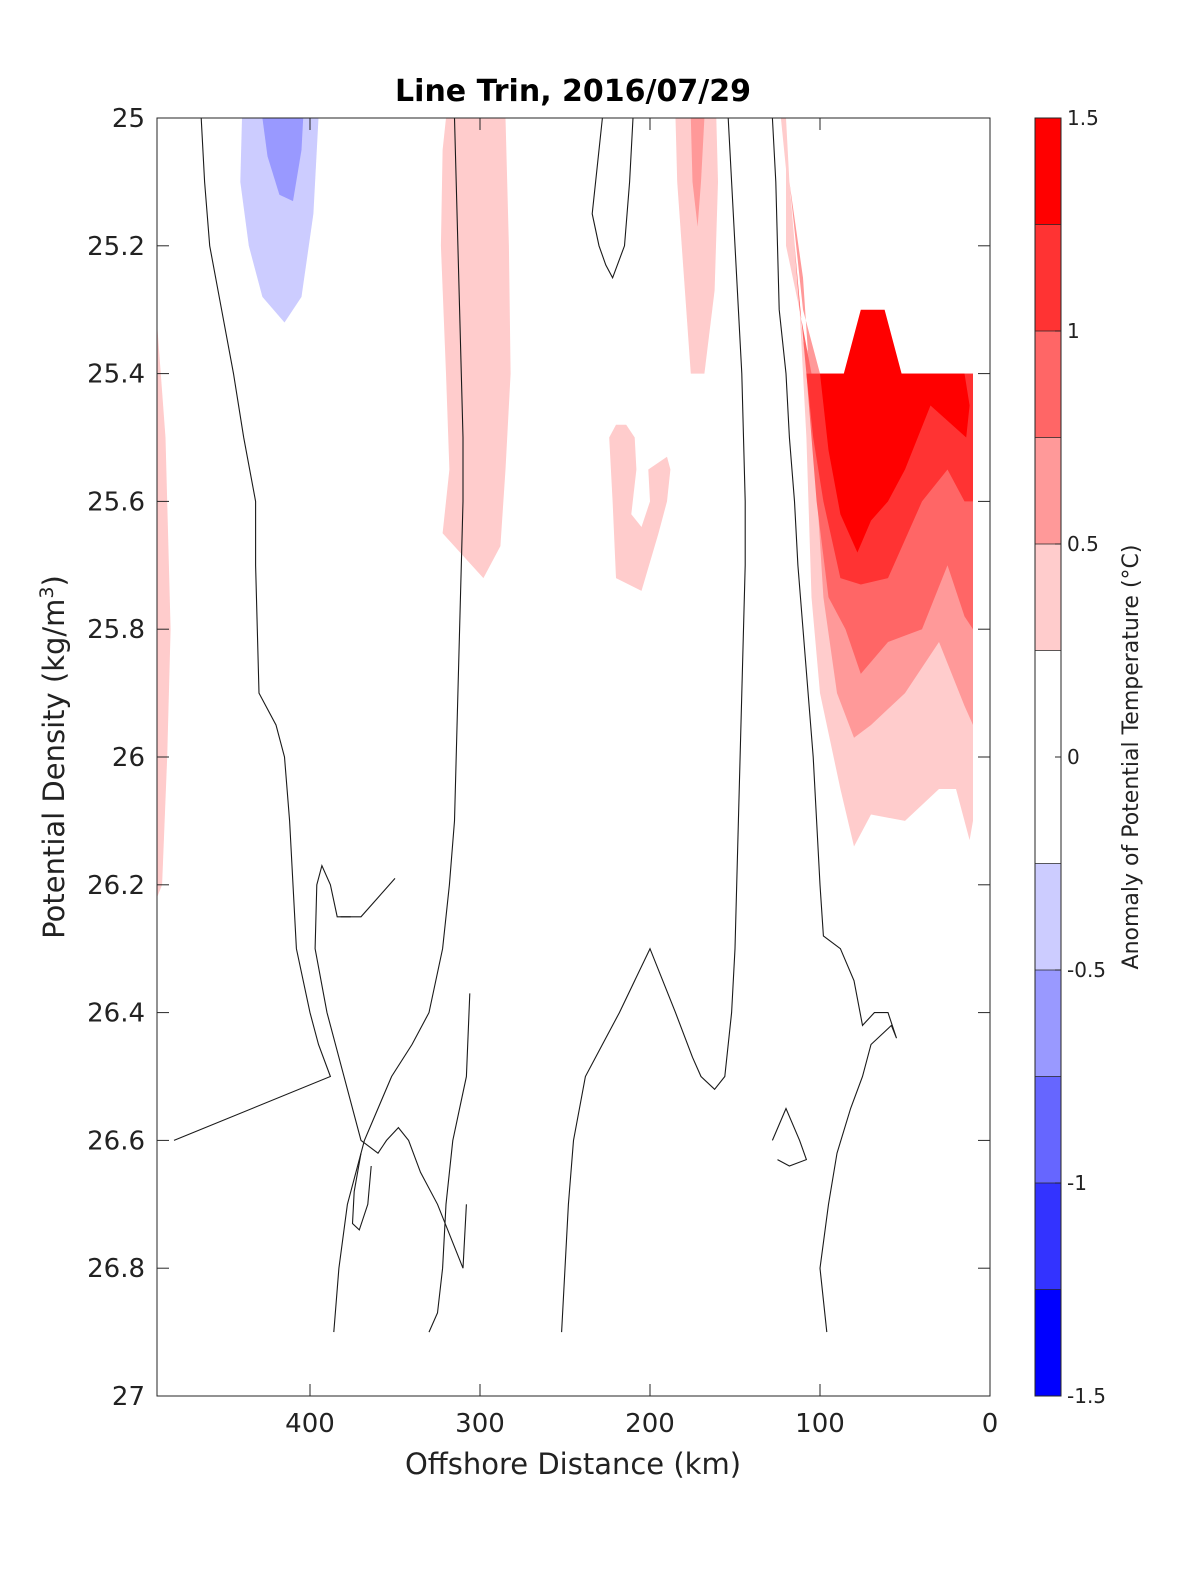 This screenshot has height=1575, width=1200. What do you see at coordinates (1083, 544) in the screenshot?
I see `colorbar-tick-label-4: 0.5` at bounding box center [1083, 544].